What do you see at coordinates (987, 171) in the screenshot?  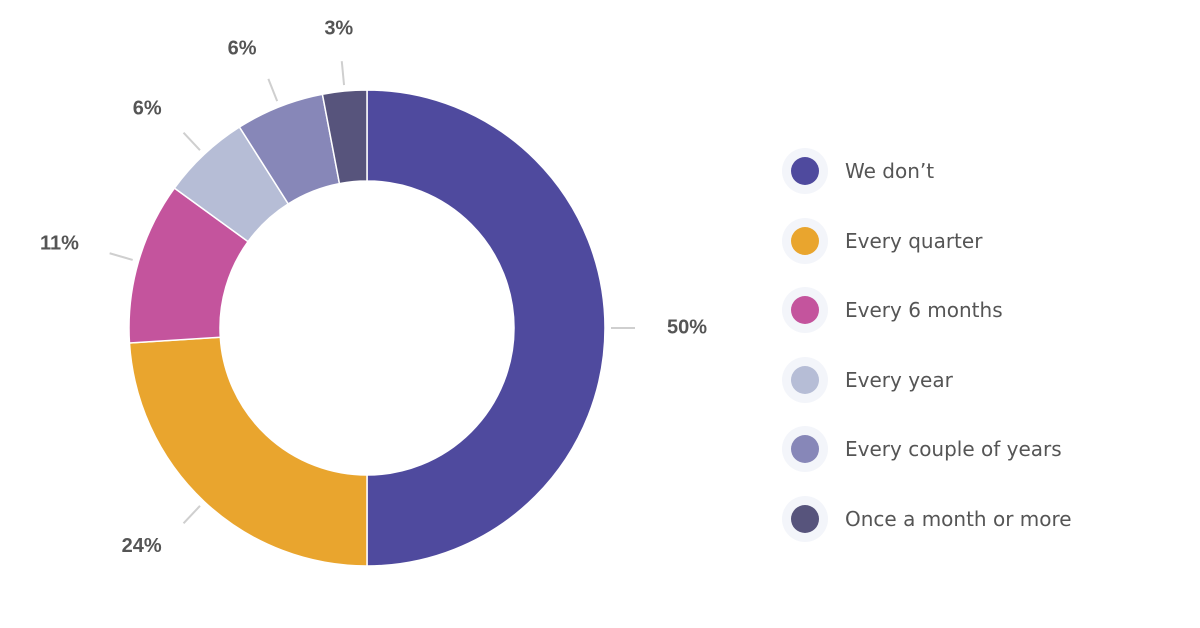 I see `legend-item-we-dont: We don’t` at bounding box center [987, 171].